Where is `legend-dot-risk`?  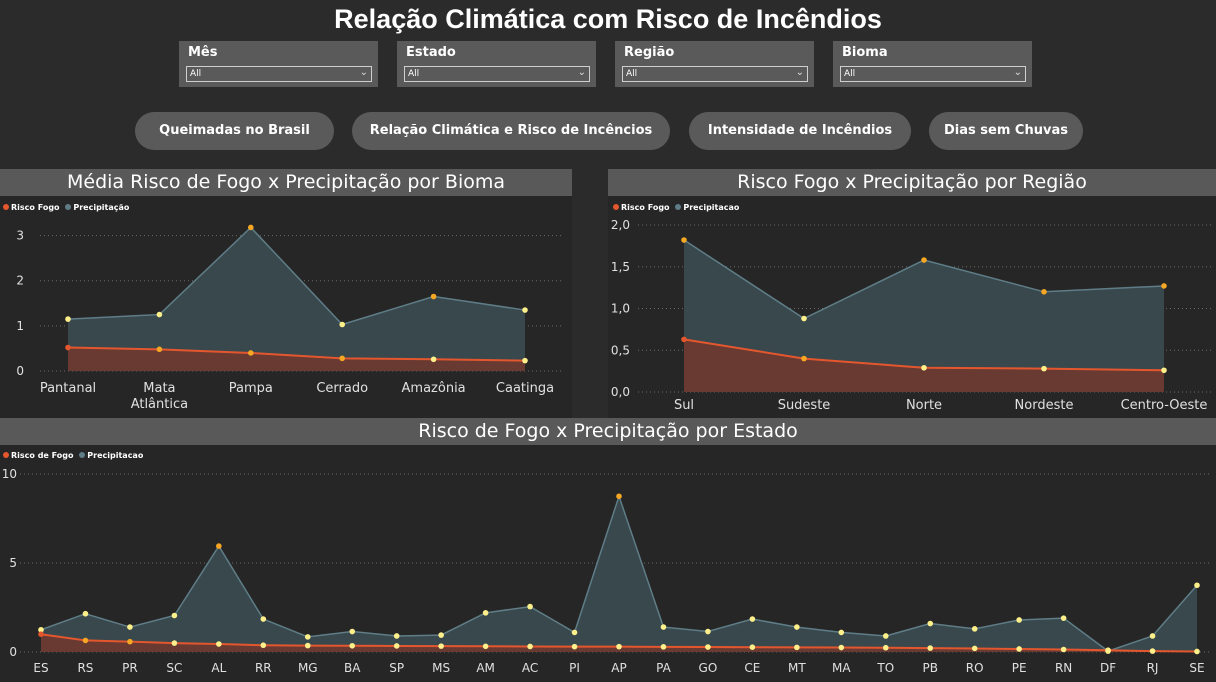 legend-dot-risk is located at coordinates (616, 207).